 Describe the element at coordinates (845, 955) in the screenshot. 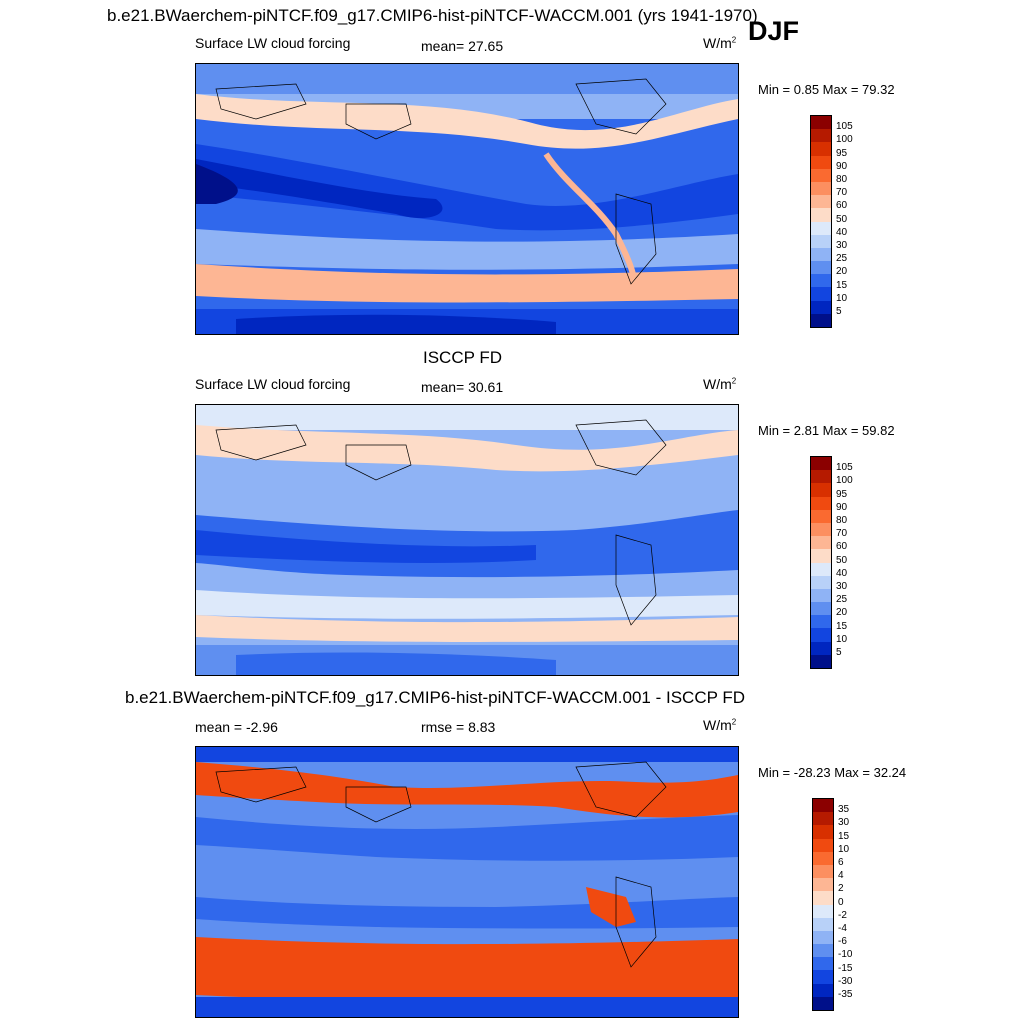

I see `panel3-colorbar-tick-label: -10` at that location.